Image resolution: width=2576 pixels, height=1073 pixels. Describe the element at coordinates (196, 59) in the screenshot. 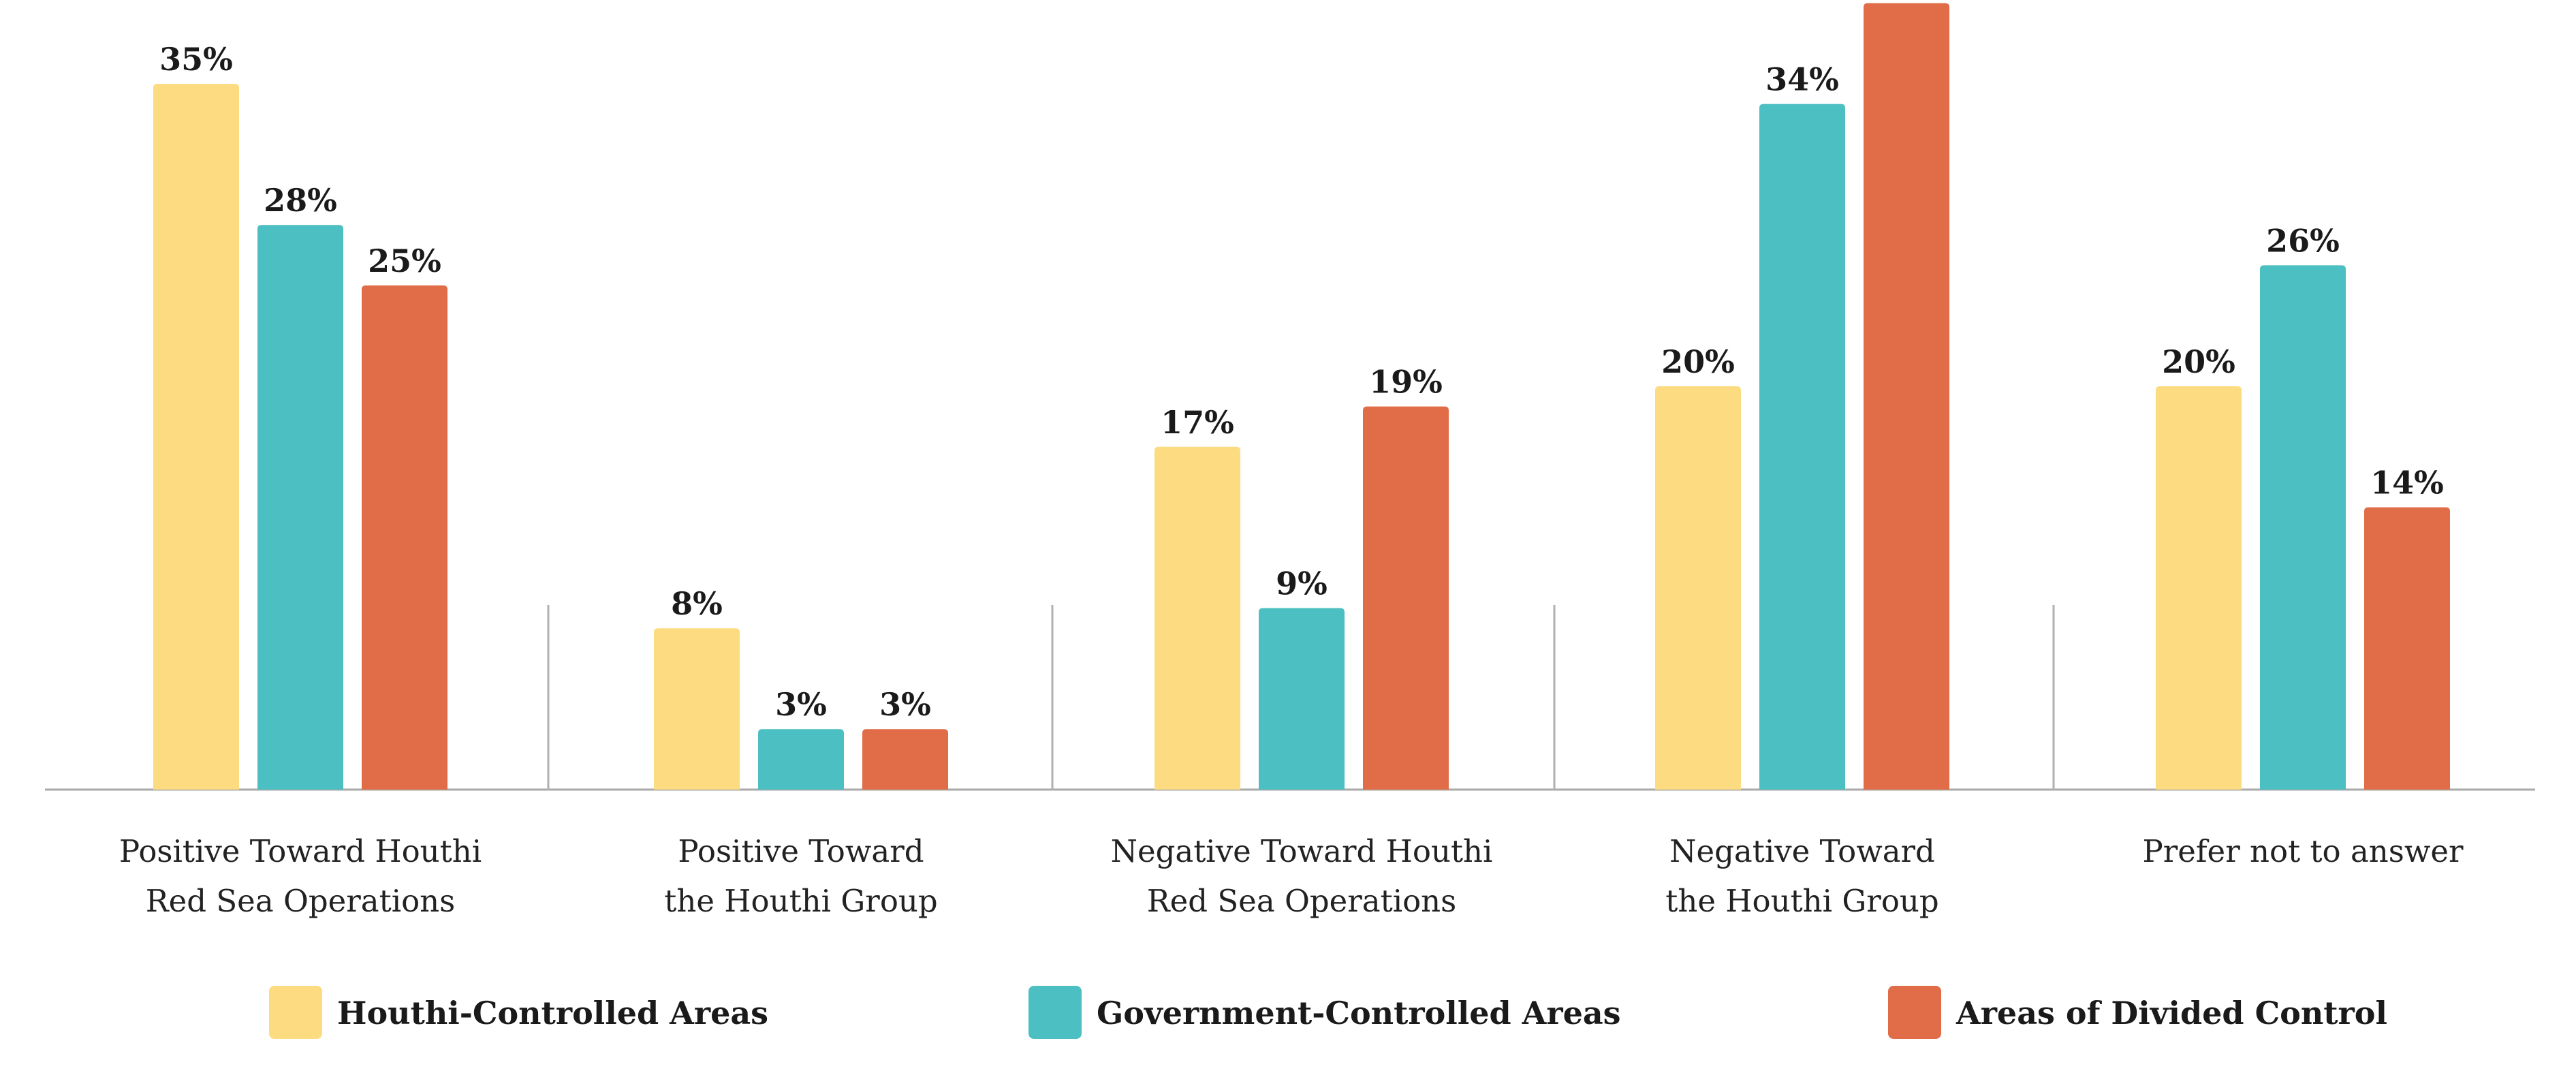

I see `bar-value-label: 35%` at that location.